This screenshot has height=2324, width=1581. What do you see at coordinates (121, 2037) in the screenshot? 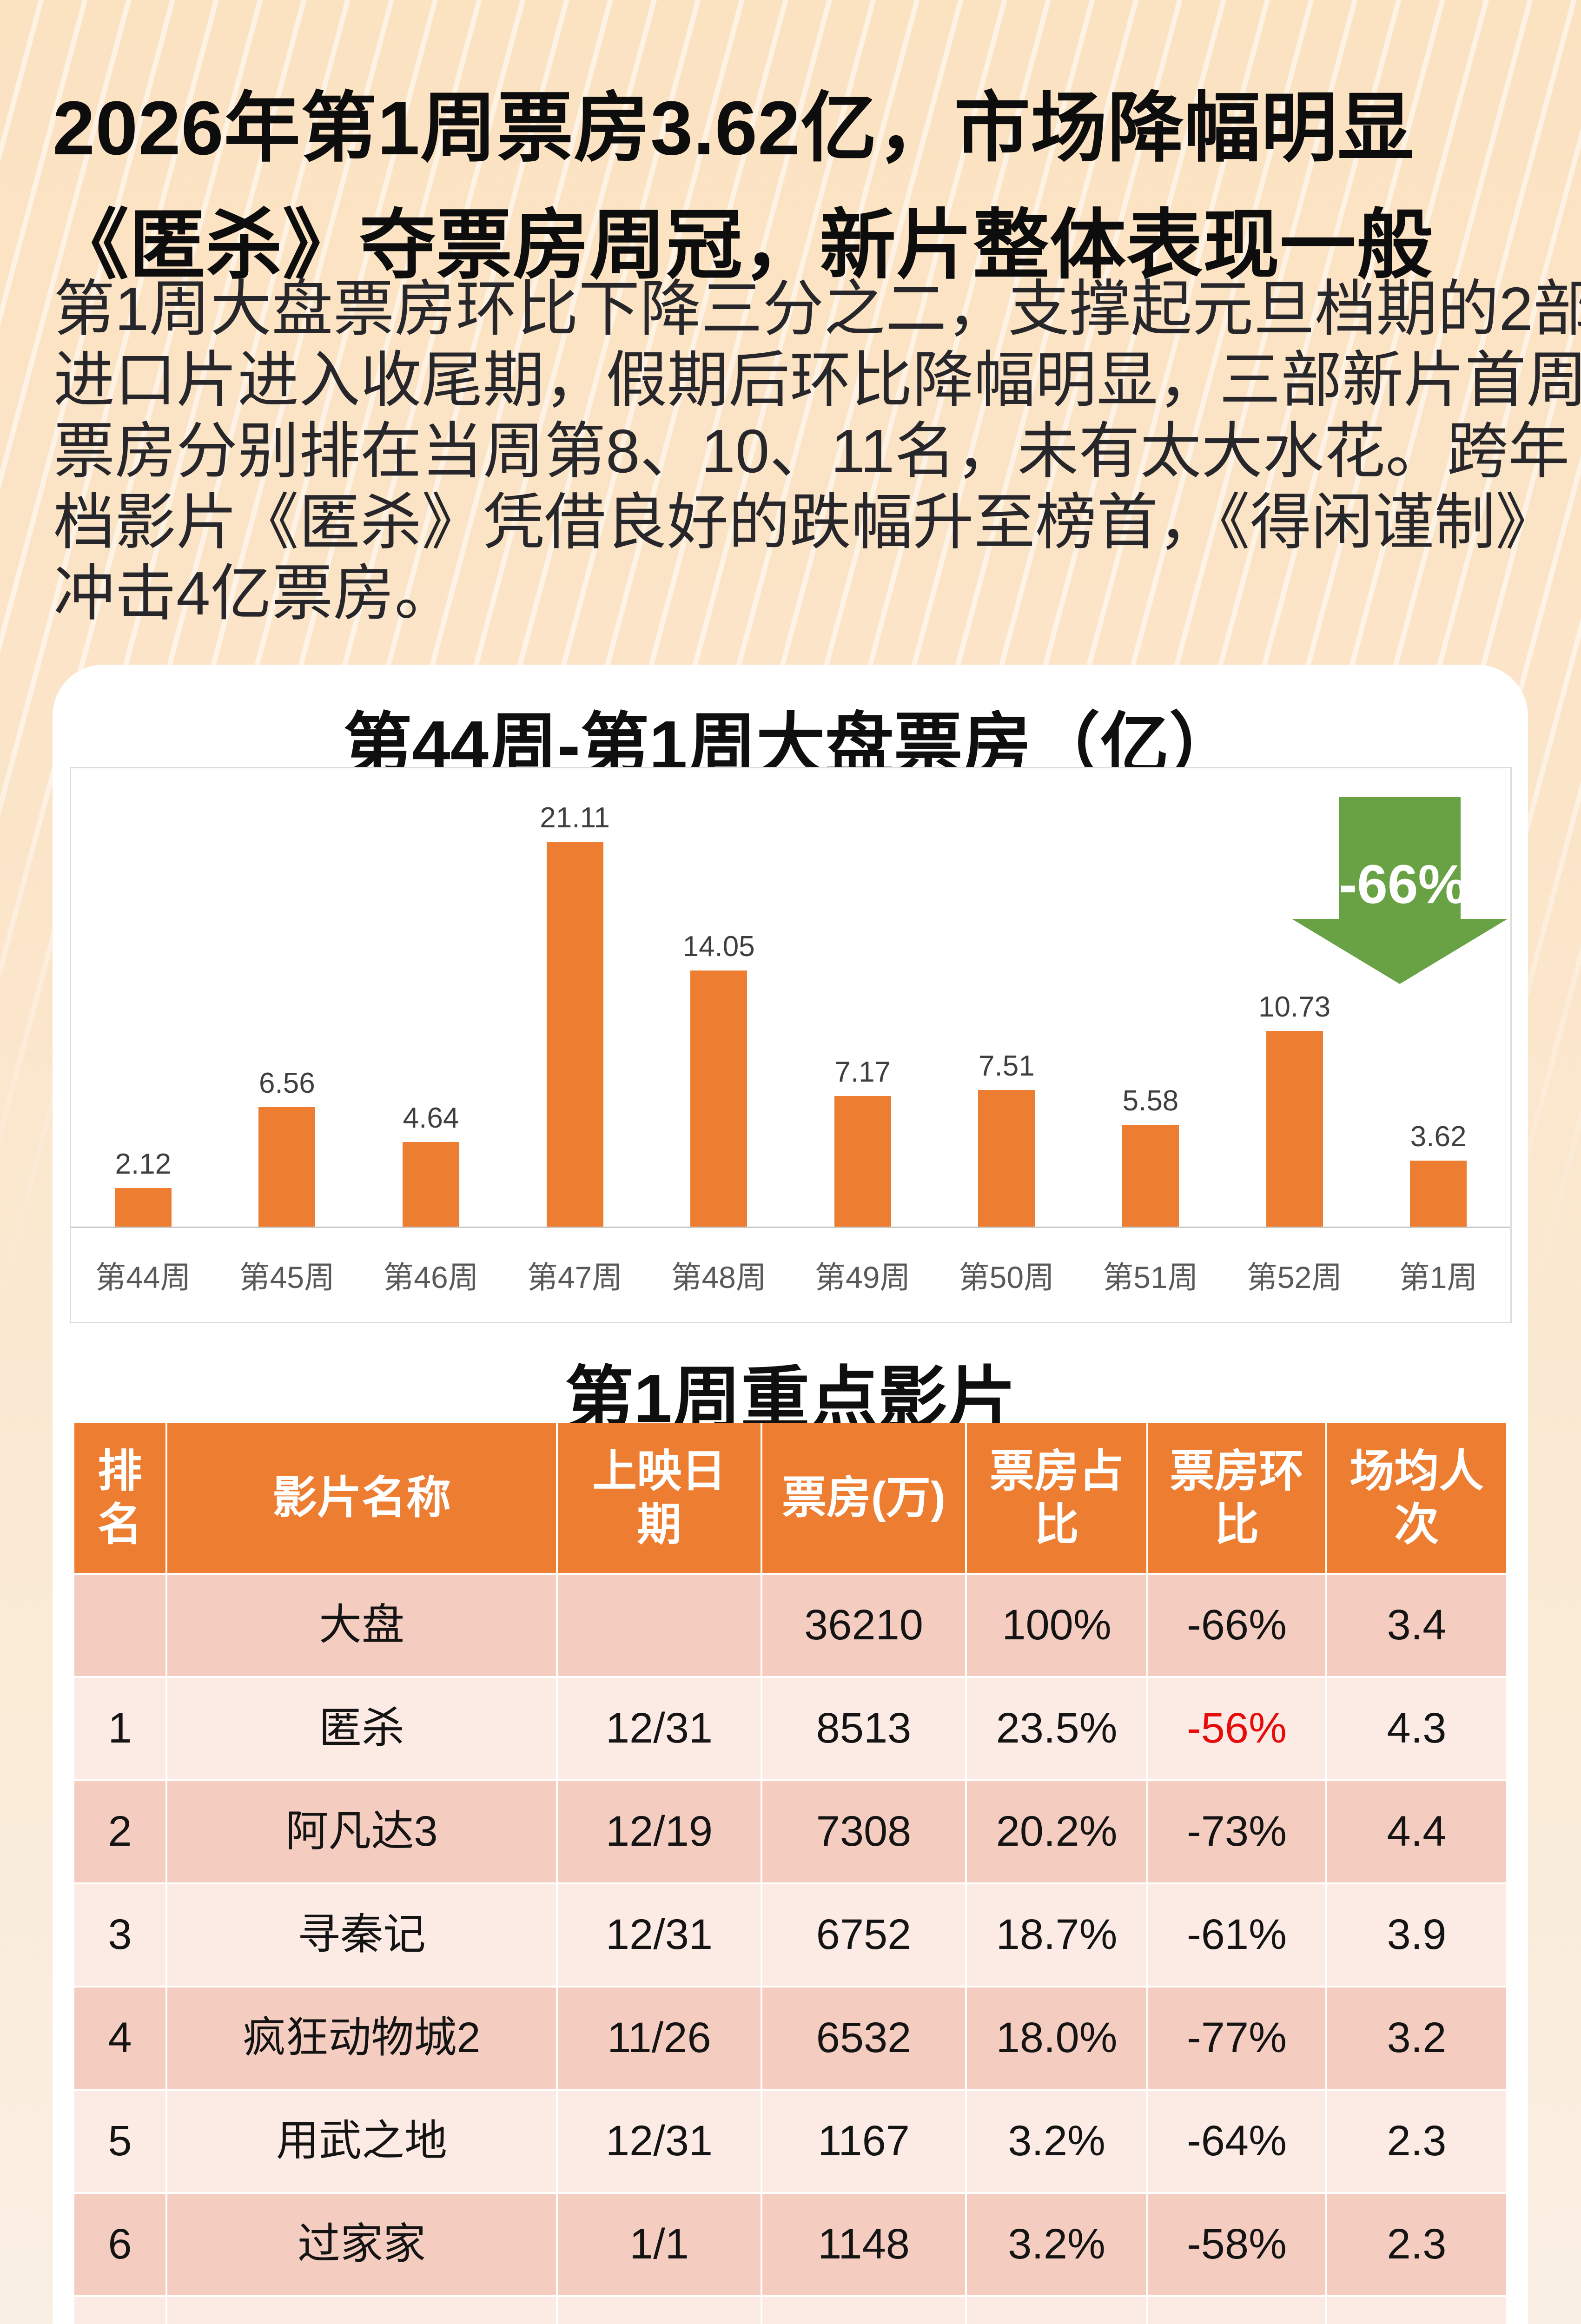
I see `cell-rank: 4` at bounding box center [121, 2037].